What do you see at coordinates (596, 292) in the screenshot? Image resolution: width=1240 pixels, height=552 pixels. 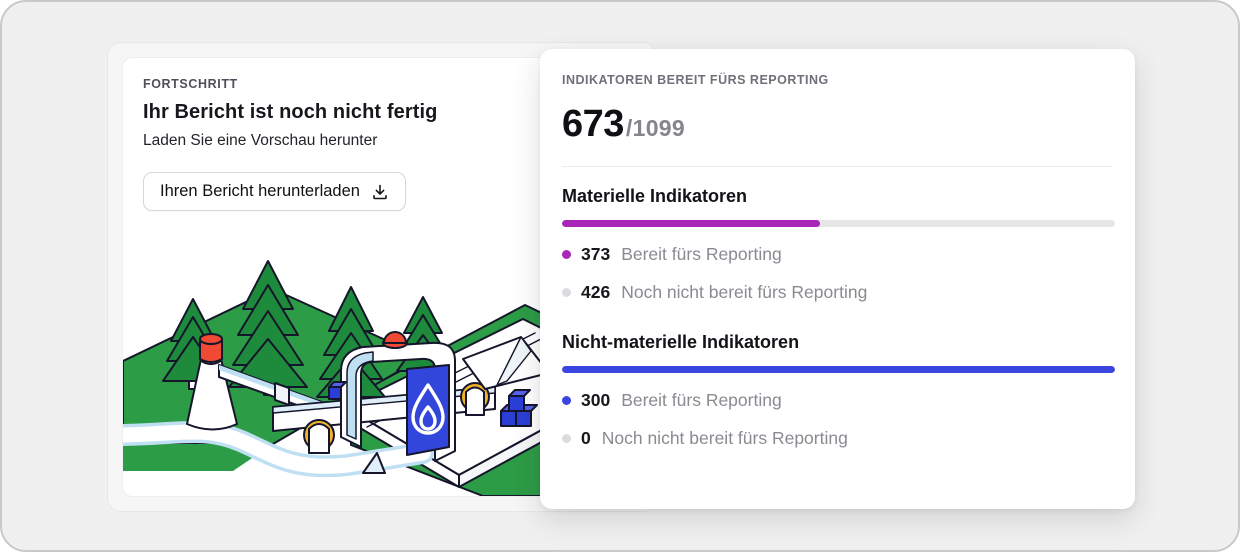 I see `stat-value: 426` at bounding box center [596, 292].